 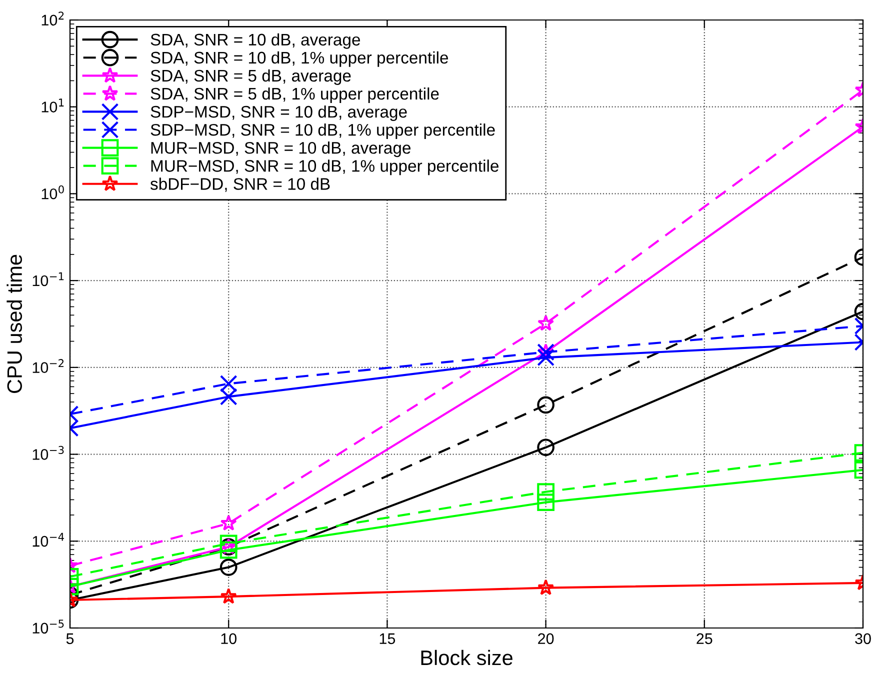 What do you see at coordinates (48, 366) in the screenshot?
I see `y-tick-label: 10$^{−2}$` at bounding box center [48, 366].